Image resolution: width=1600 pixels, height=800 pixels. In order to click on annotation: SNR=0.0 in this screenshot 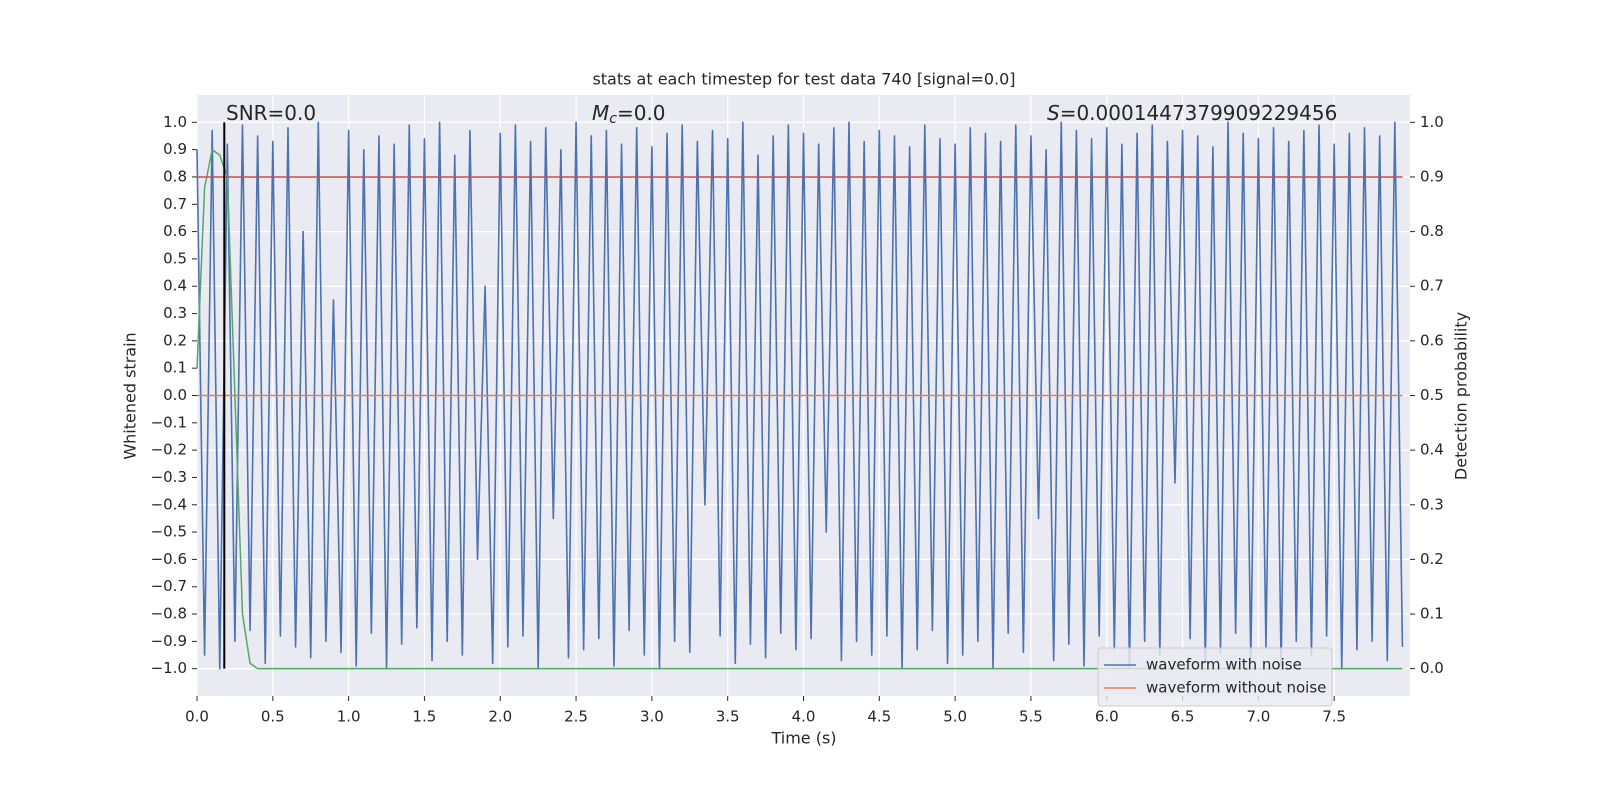, I will do `click(271, 113)`.